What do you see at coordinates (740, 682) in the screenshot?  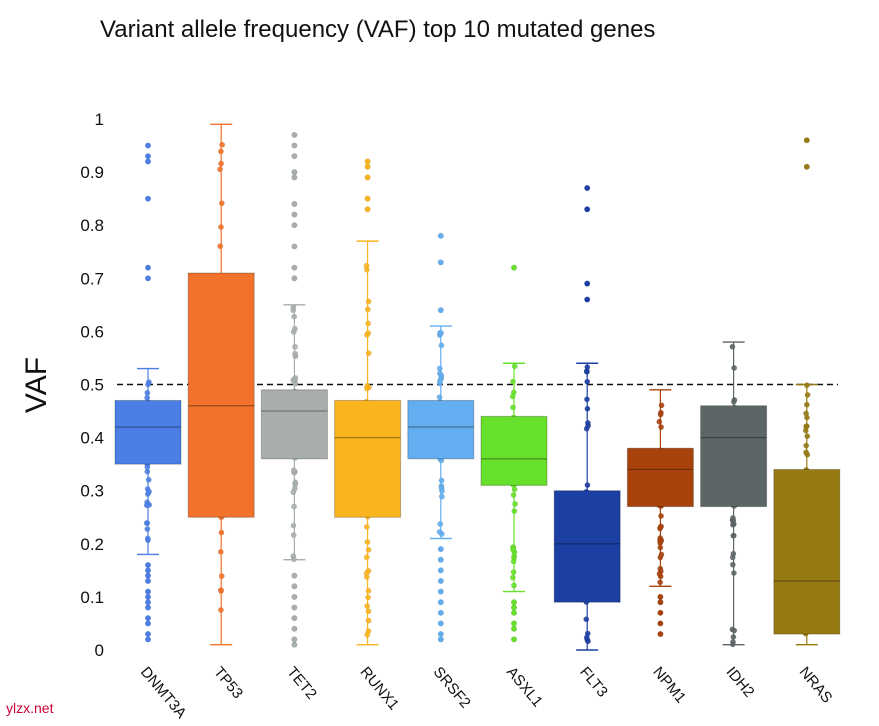 I see `category-label: IDH2` at bounding box center [740, 682].